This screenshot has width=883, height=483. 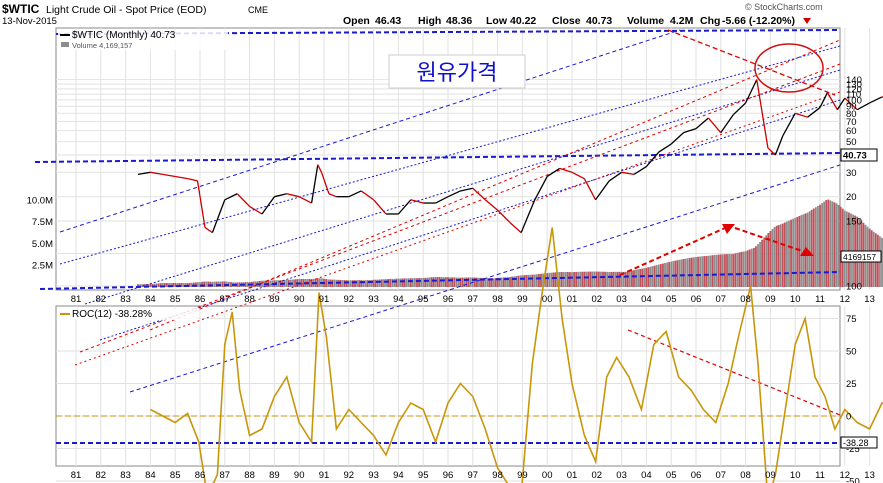 I want to click on roc-x-tick-label: 97, so click(x=473, y=475).